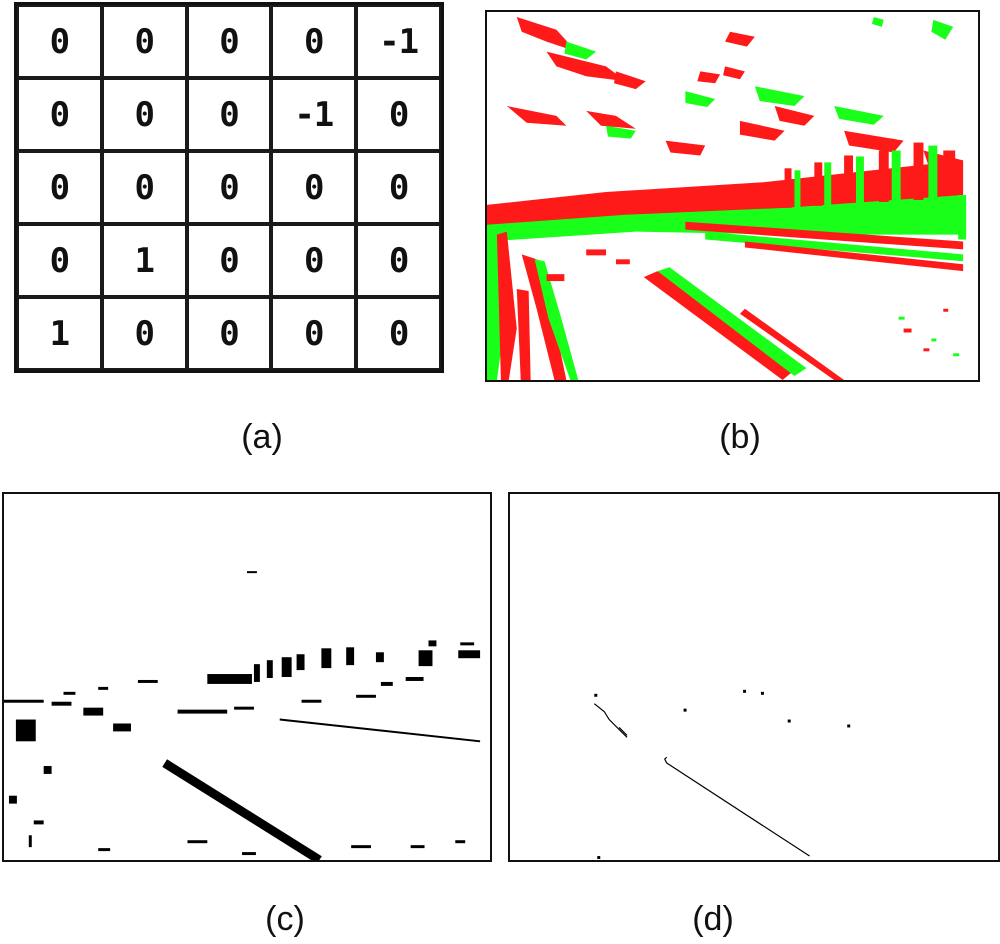 The width and height of the screenshot is (1000, 944). What do you see at coordinates (262, 437) in the screenshot?
I see `caption-a: (a)` at bounding box center [262, 437].